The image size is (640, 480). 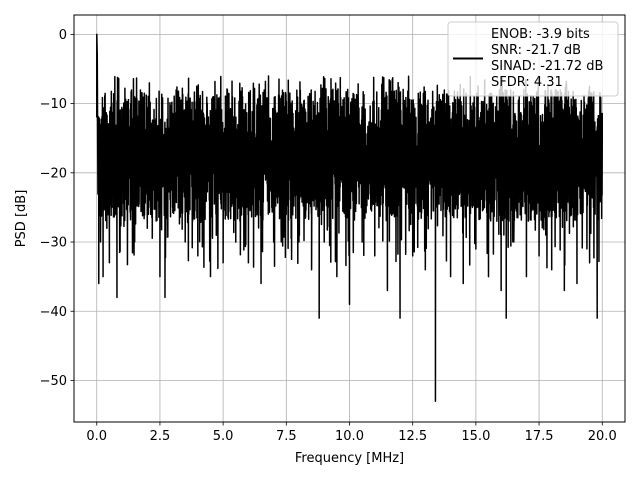 What do you see at coordinates (602, 436) in the screenshot?
I see `x-tick-label: 20.0` at bounding box center [602, 436].